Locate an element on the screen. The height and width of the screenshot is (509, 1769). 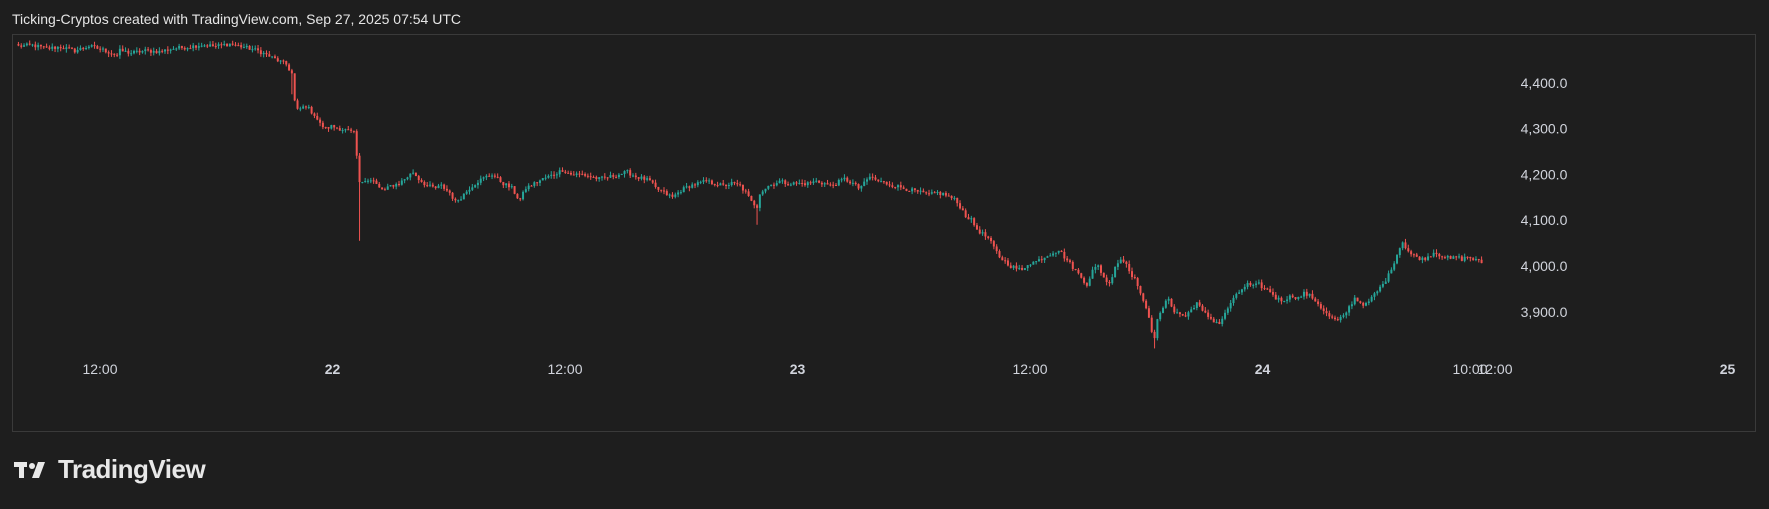
tradingview-logo: TradingView is located at coordinates (110, 469).